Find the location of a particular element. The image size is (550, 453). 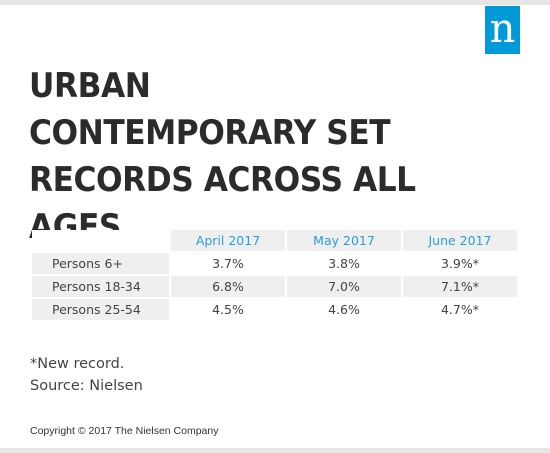

table-row: Persons 25-54 4.5% 4.6% 4.7%* is located at coordinates (274, 309).